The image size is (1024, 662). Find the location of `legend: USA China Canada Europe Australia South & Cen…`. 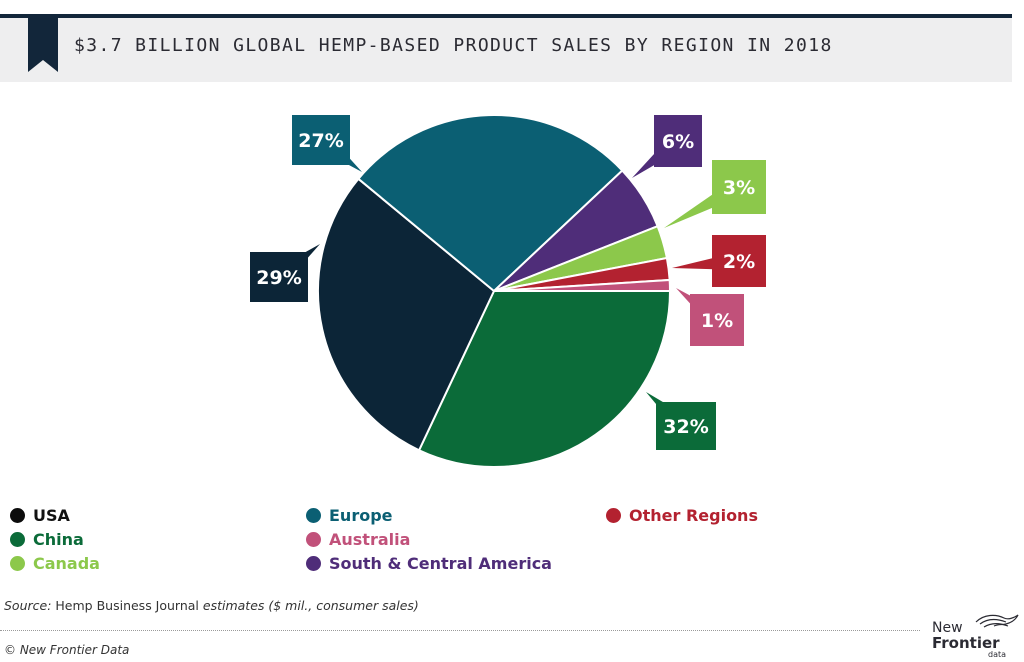

legend: USA China Canada Europe Australia South & Cen… is located at coordinates (390, 544).